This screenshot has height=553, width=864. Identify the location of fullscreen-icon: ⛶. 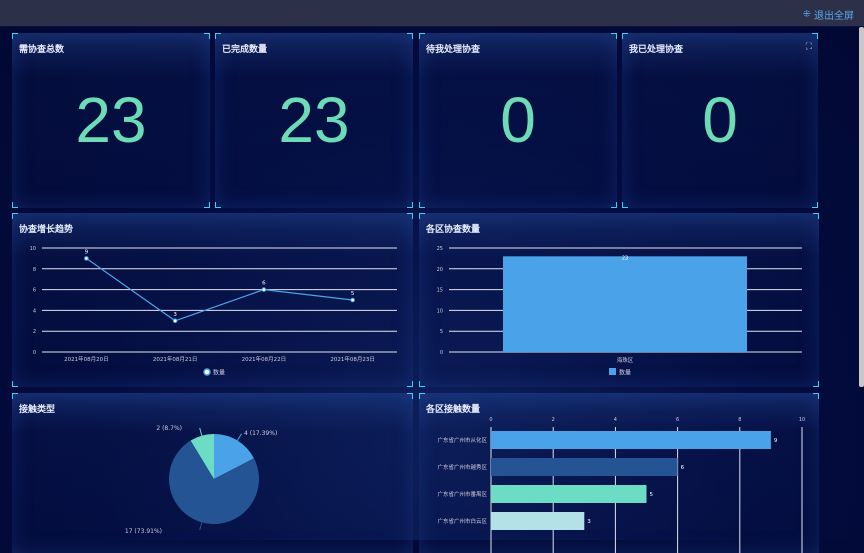
(808, 47).